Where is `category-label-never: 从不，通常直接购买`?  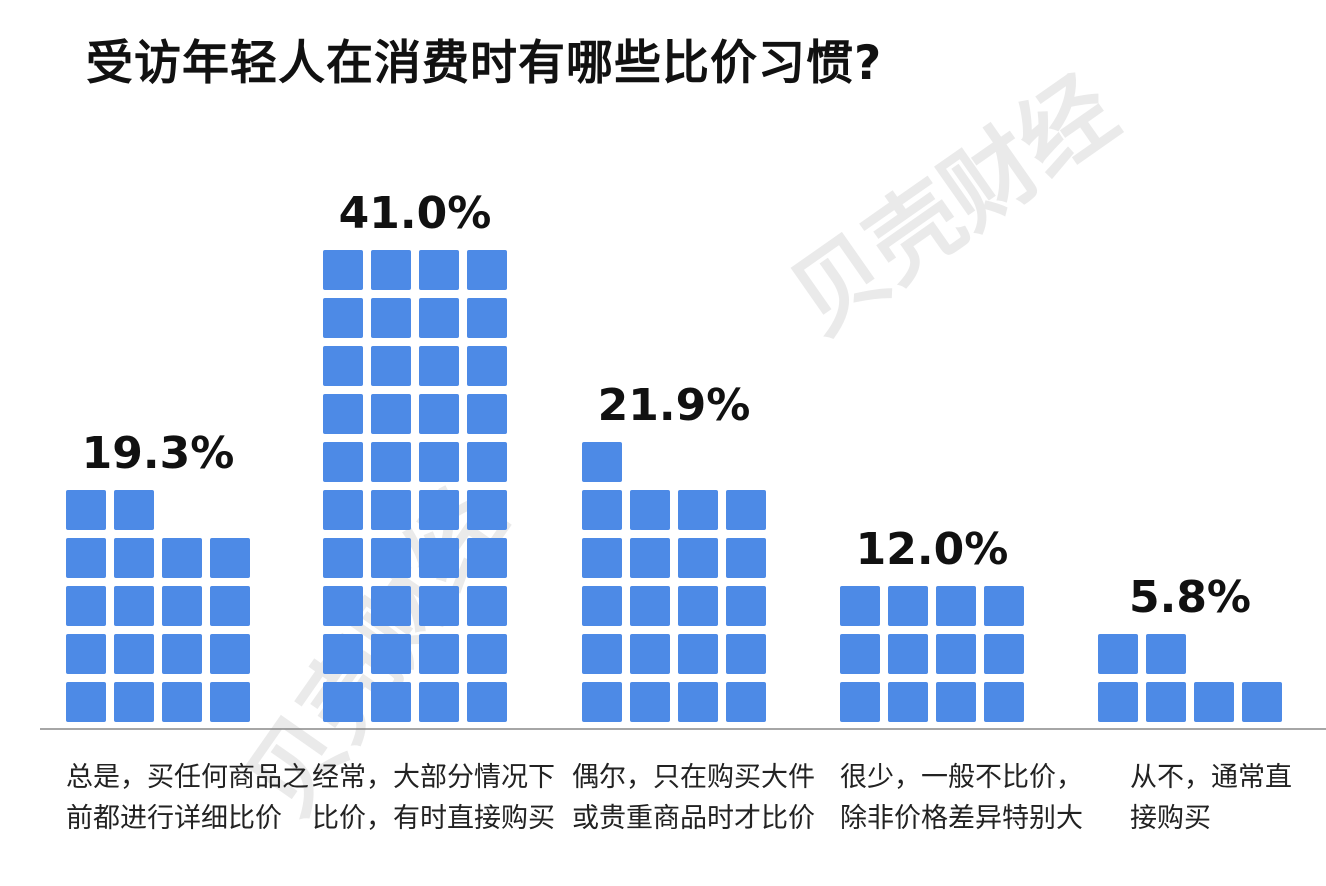
category-label-never: 从不，通常直接购买 is located at coordinates (1211, 798).